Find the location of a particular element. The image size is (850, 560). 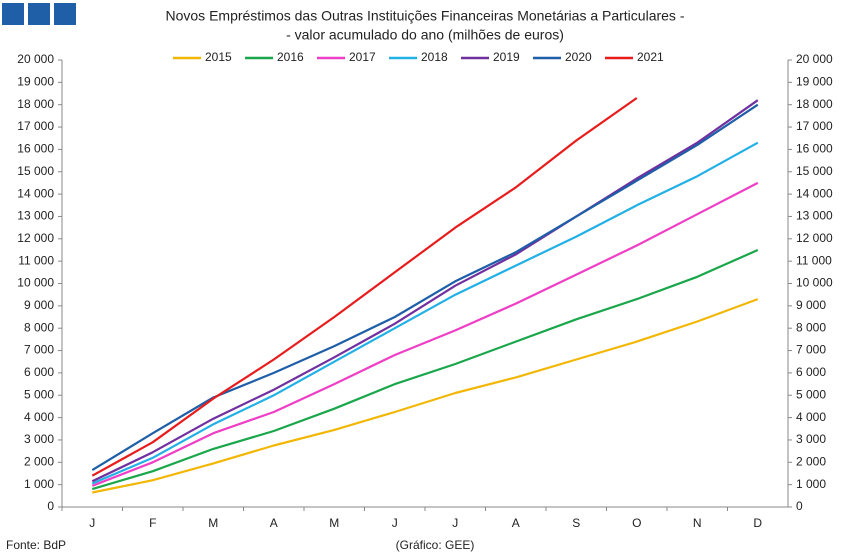

y-tick-label: 11 000 is located at coordinates (36, 260).